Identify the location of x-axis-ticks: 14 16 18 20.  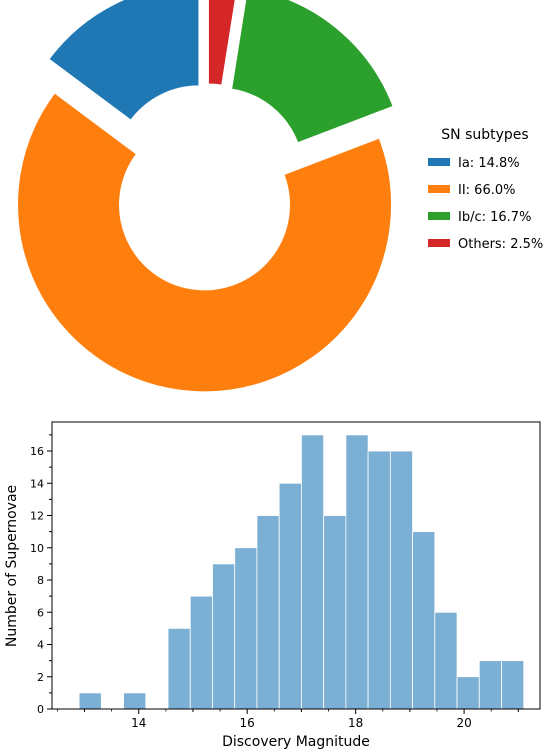
(288, 719).